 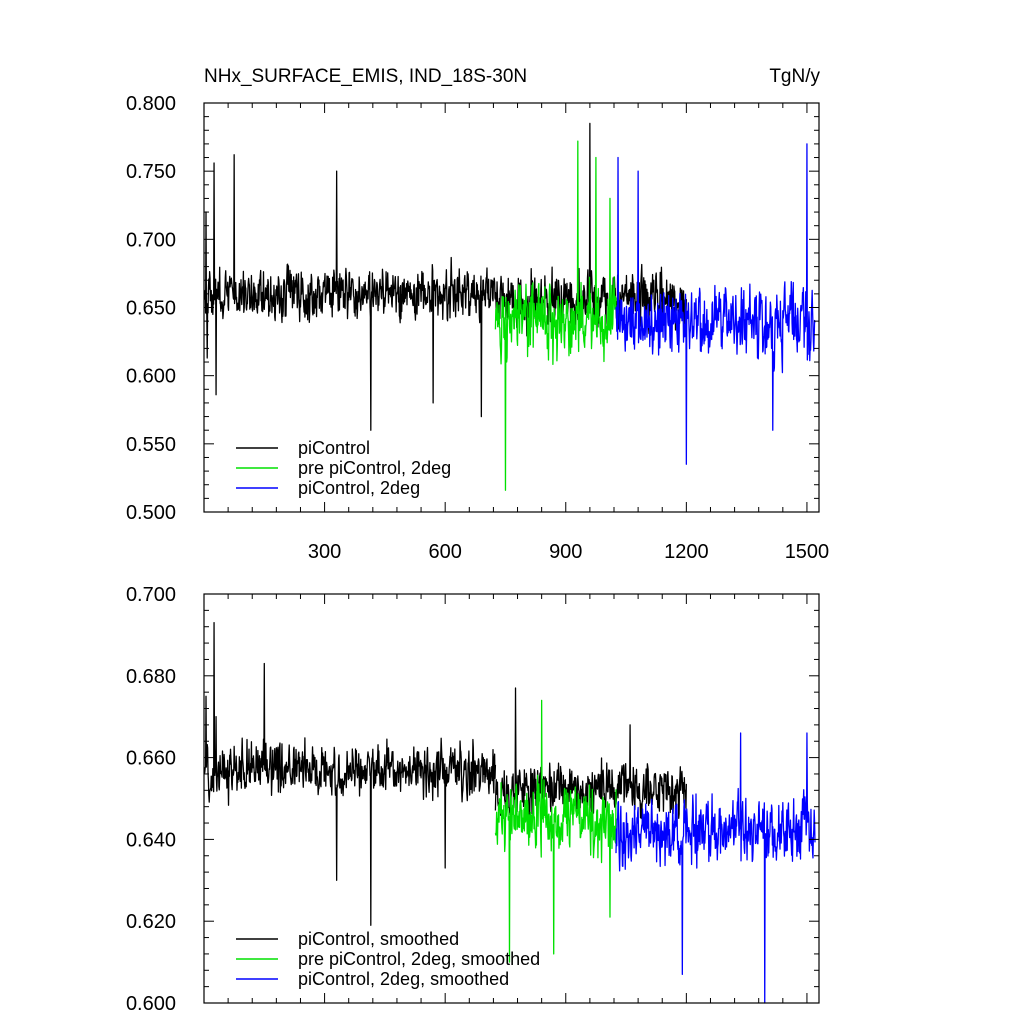 I want to click on y-tick-label: 0.650, so click(x=151, y=309).